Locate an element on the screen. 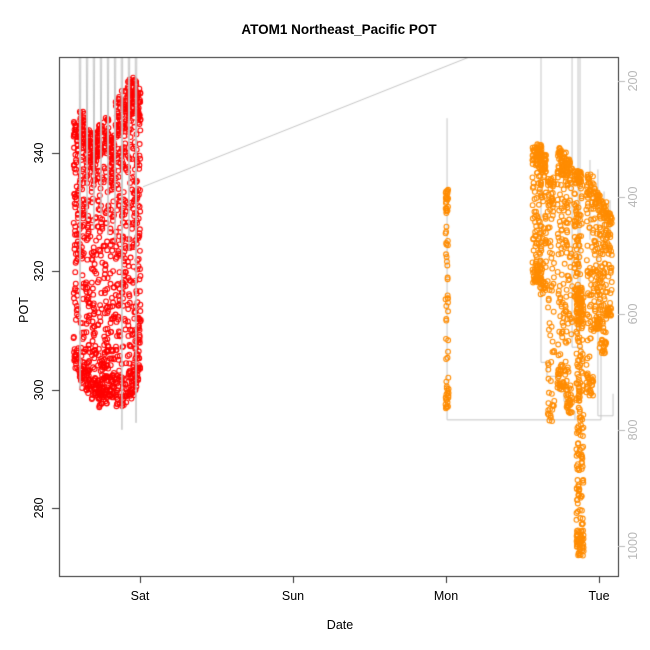  x-tick-label-mon: Mon is located at coordinates (446, 596).